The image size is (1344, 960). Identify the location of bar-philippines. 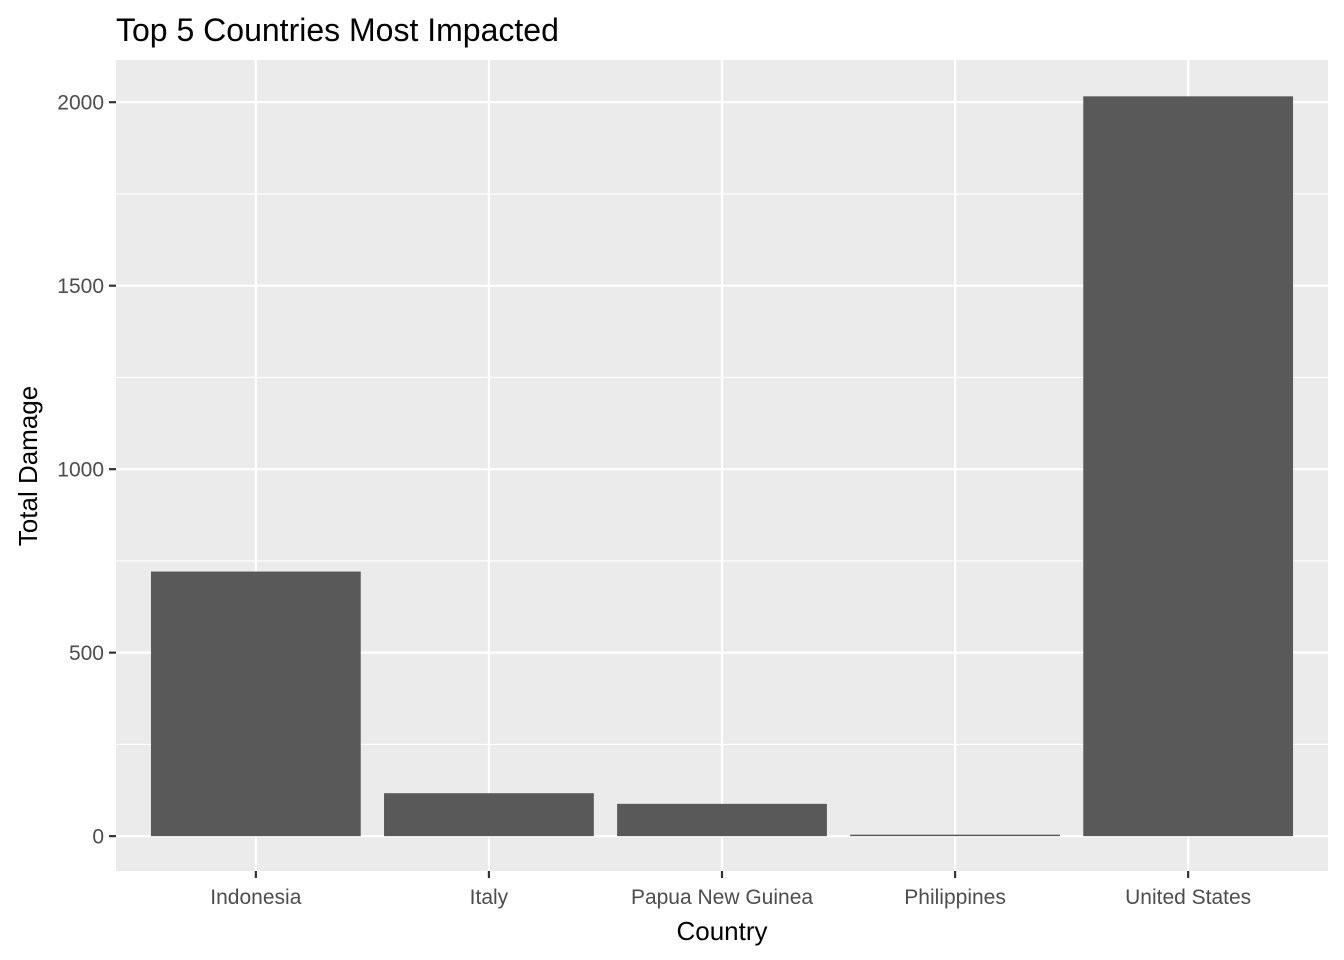
(955, 835).